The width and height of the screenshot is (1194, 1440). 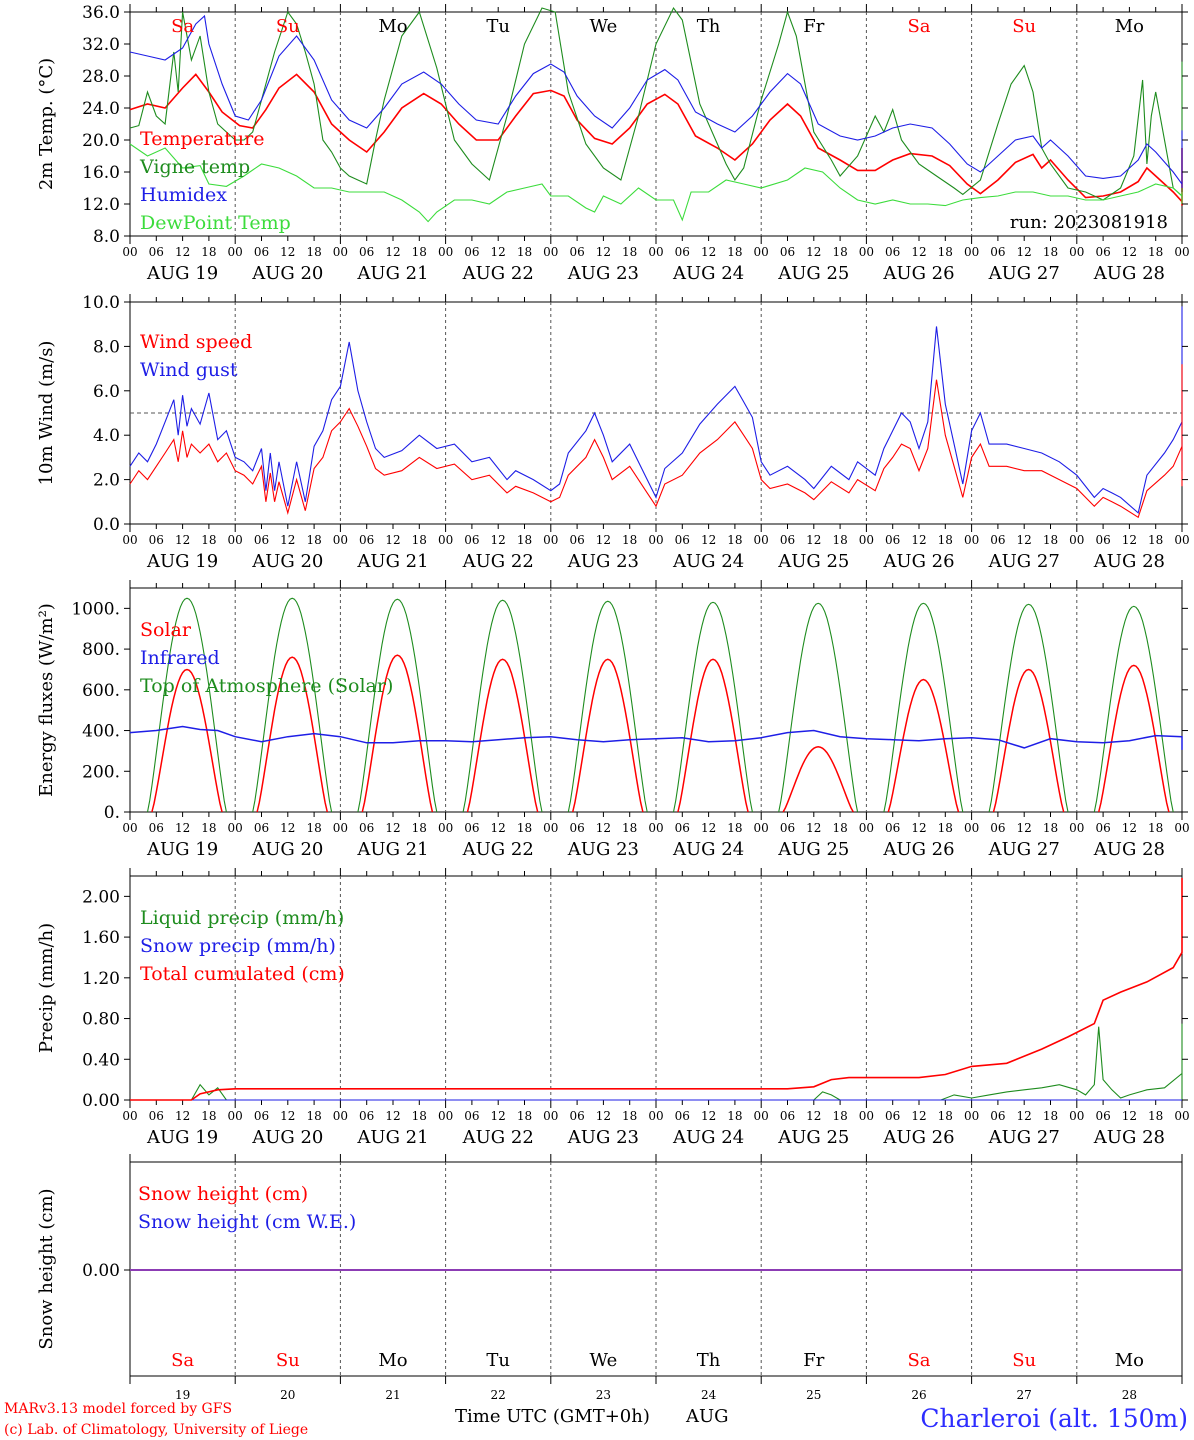 I want to click on date-label: AUG 26, so click(x=918, y=273).